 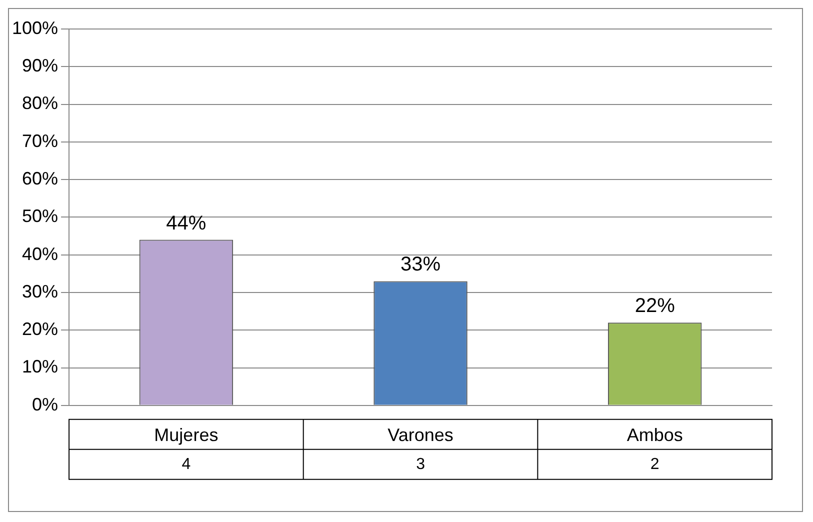 I want to click on y-tick-label: 20%, so click(x=40, y=329).